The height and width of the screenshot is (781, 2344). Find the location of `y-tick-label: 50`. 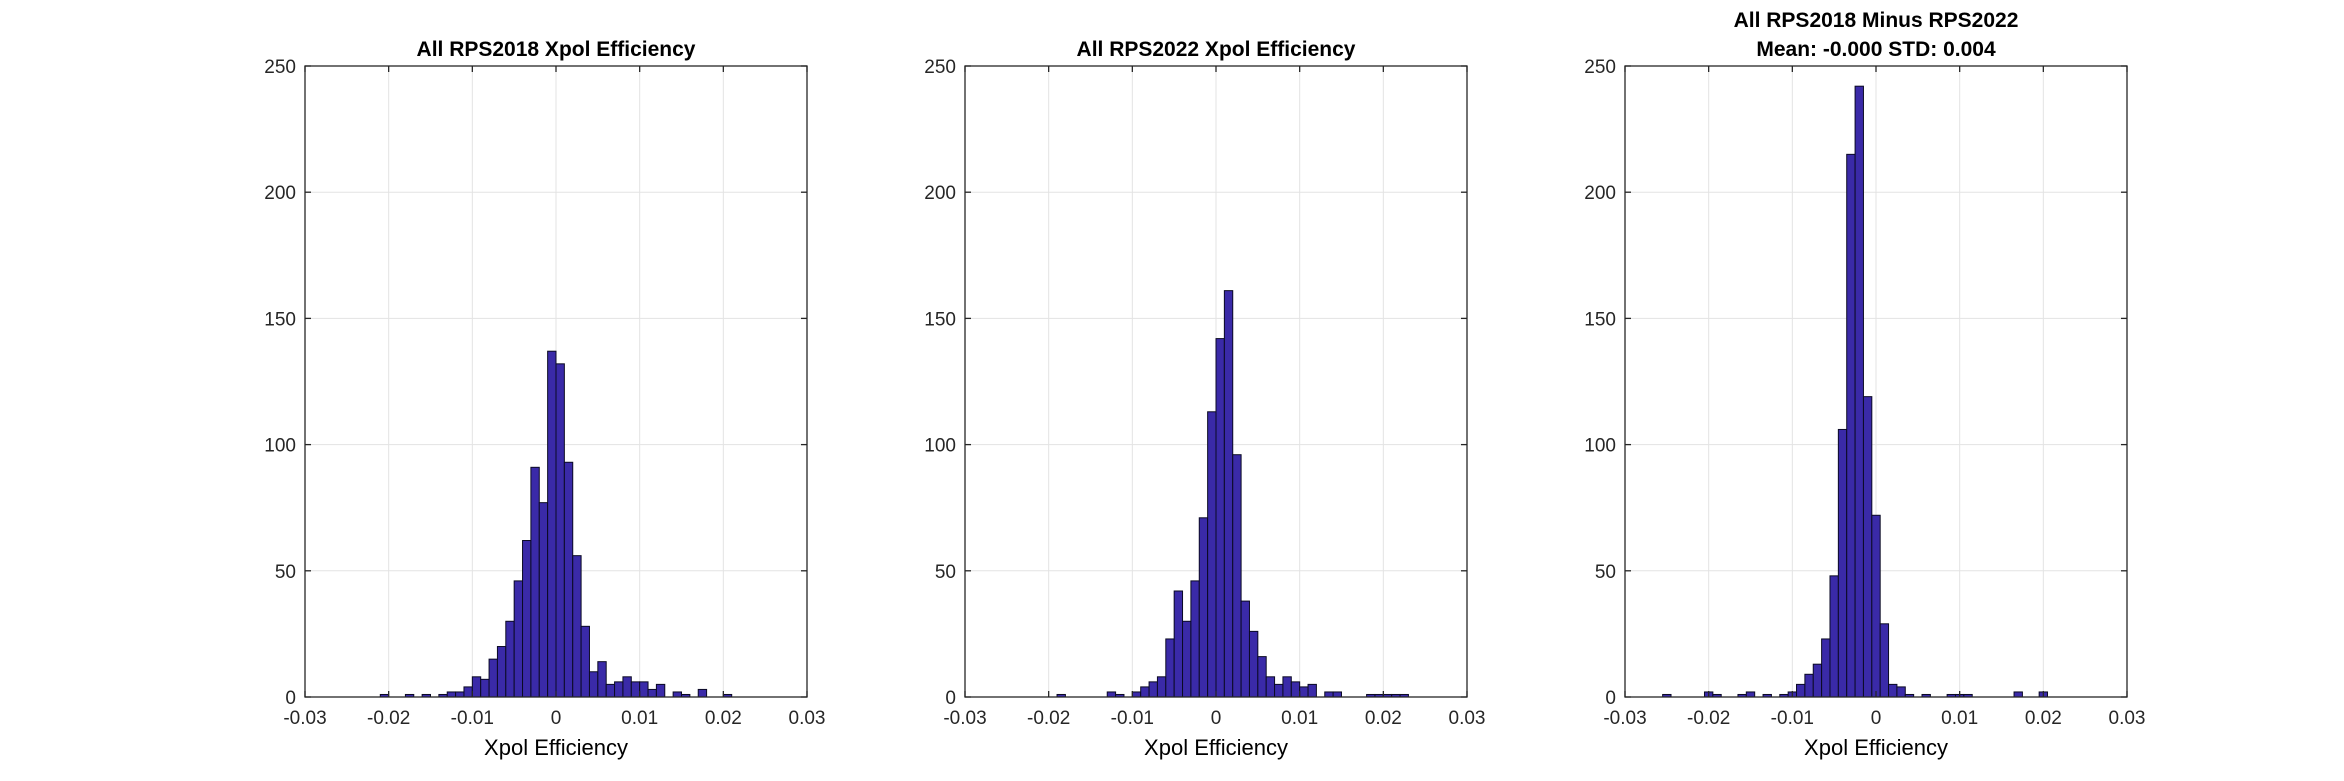

y-tick-label: 50 is located at coordinates (1605, 572).